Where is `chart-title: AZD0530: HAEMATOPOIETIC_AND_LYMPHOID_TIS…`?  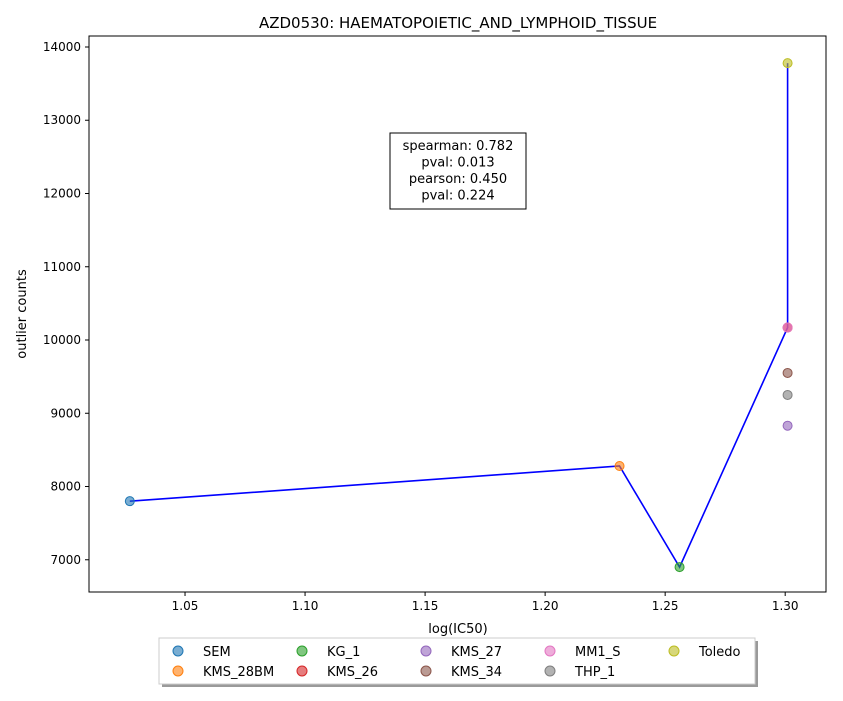 chart-title: AZD0530: HAEMATOPOIETIC_AND_LYMPHOID_TIS… is located at coordinates (458, 23).